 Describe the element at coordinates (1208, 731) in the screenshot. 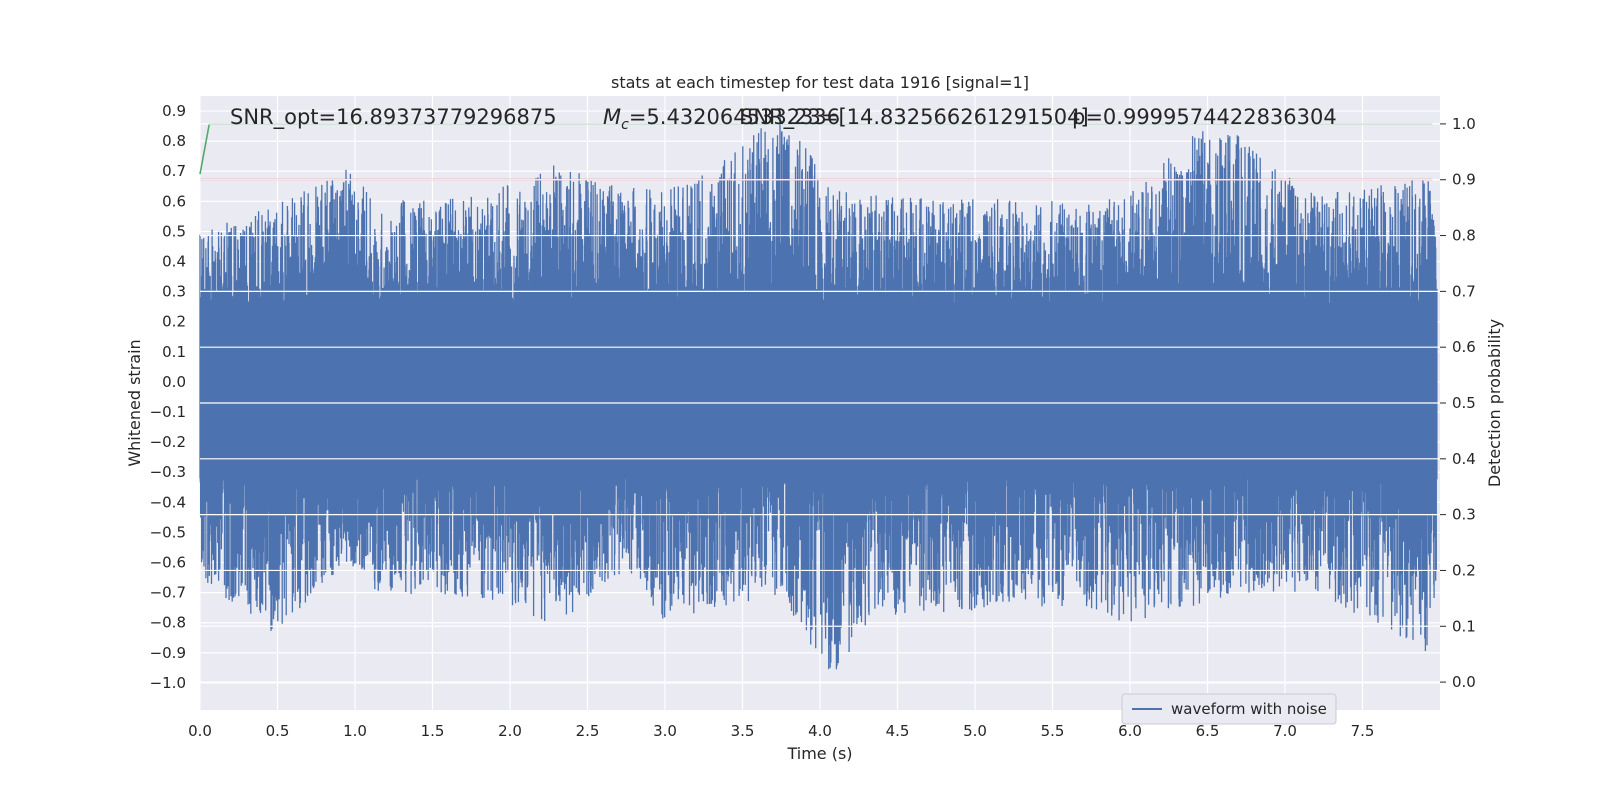

I see `x-tick-label: 6.5` at that location.